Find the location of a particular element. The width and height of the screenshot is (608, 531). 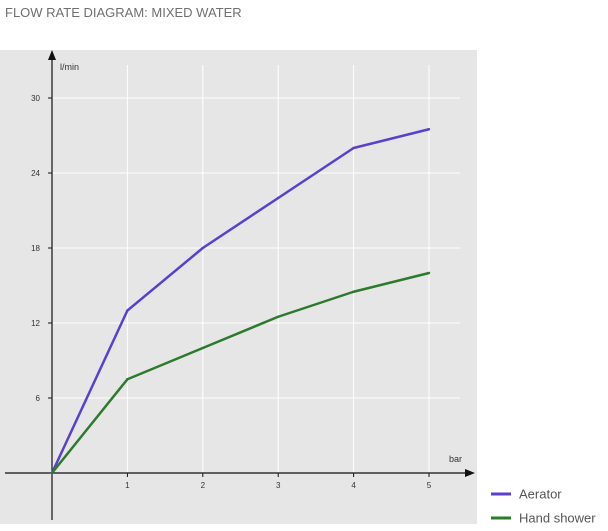

y-tick-label-12: 12 is located at coordinates (35, 323).